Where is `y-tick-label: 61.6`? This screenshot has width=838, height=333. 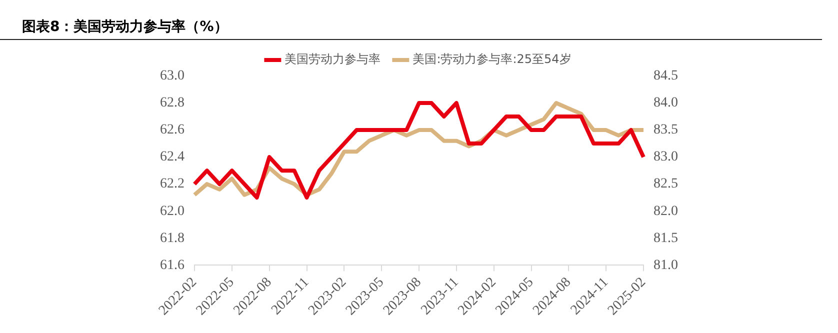
y-tick-label: 61.6 is located at coordinates (172, 265).